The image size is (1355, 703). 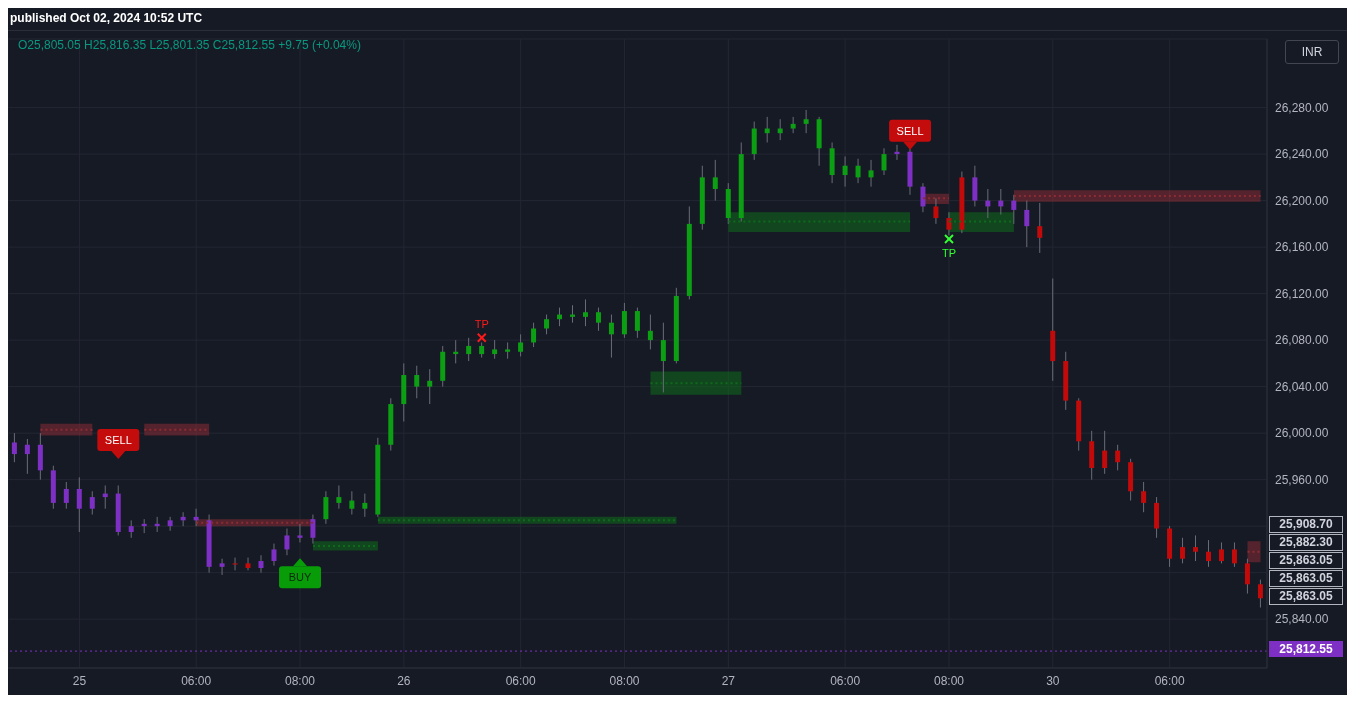 What do you see at coordinates (1302, 340) in the screenshot?
I see `y-tick-label: 26,080.00` at bounding box center [1302, 340].